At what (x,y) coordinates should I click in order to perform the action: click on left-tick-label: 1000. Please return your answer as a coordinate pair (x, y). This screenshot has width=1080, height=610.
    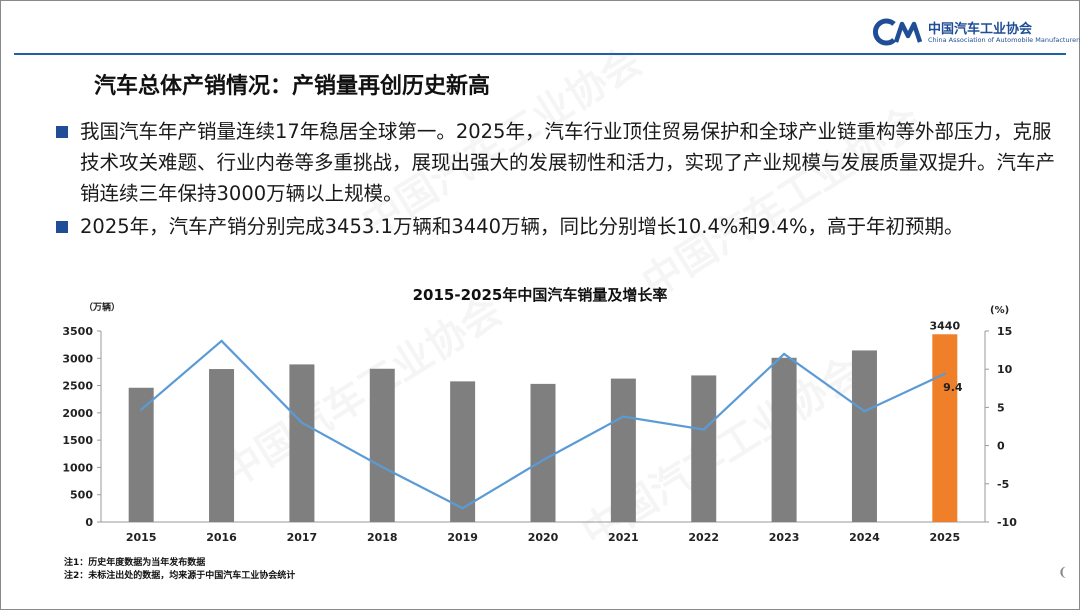
    Looking at the image, I should click on (77, 467).